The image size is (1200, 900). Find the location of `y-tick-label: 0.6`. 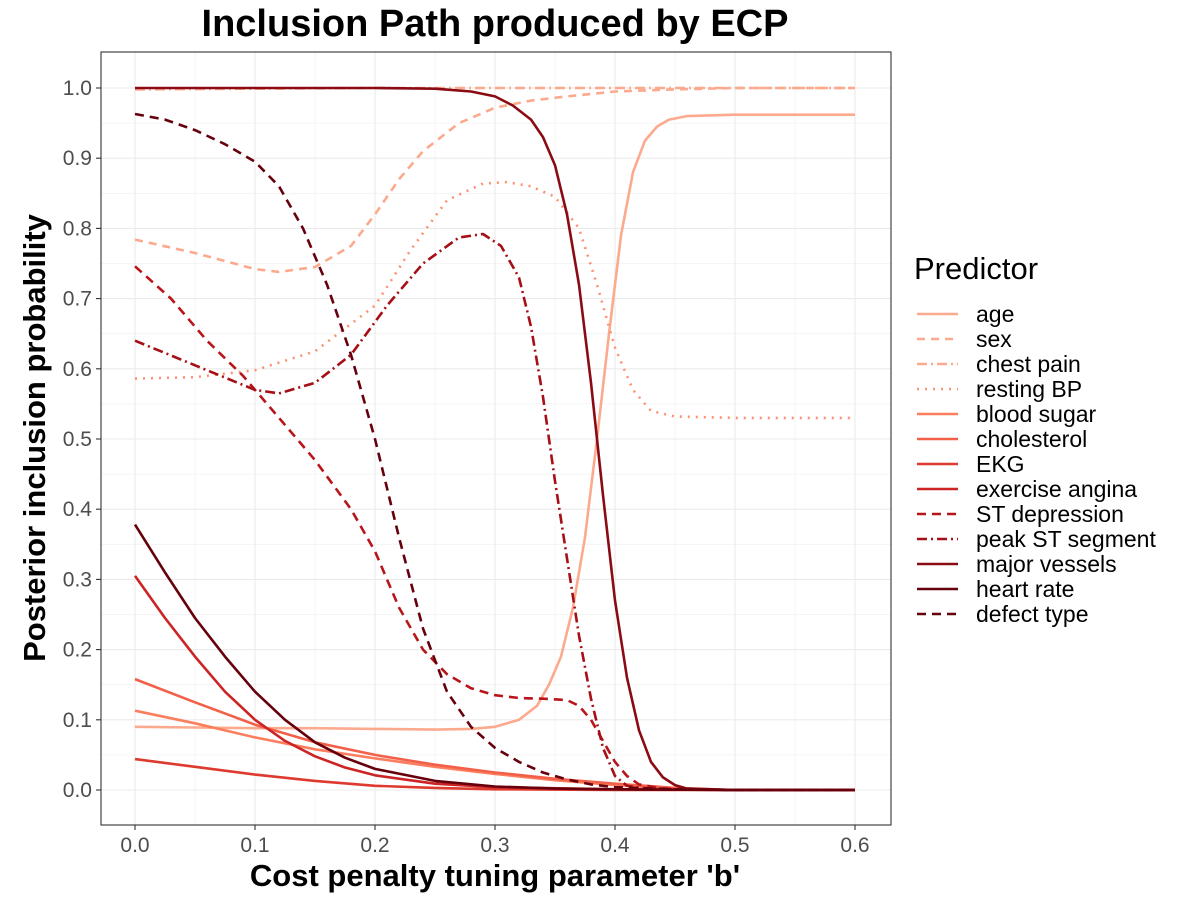

y-tick-label: 0.6 is located at coordinates (77, 369).